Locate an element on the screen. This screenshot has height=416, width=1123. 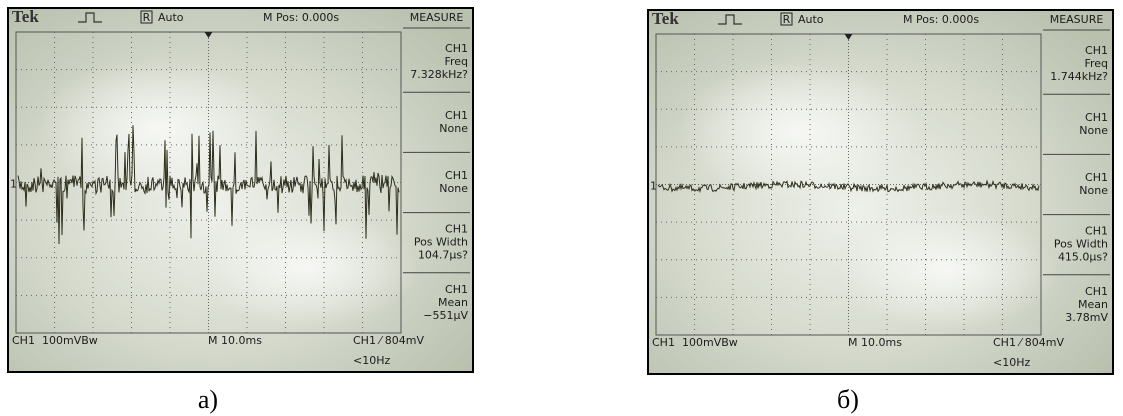
measure-text: −551µV is located at coordinates (445, 315).